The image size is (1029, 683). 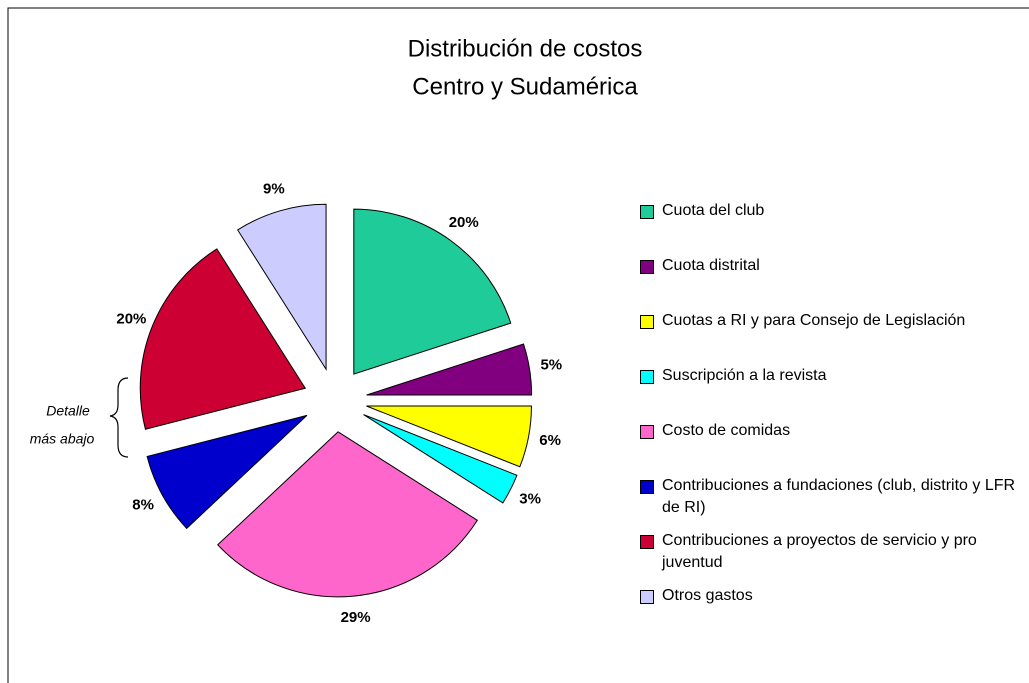 What do you see at coordinates (832, 431) in the screenshot?
I see `legend-item: Costo de comidas` at bounding box center [832, 431].